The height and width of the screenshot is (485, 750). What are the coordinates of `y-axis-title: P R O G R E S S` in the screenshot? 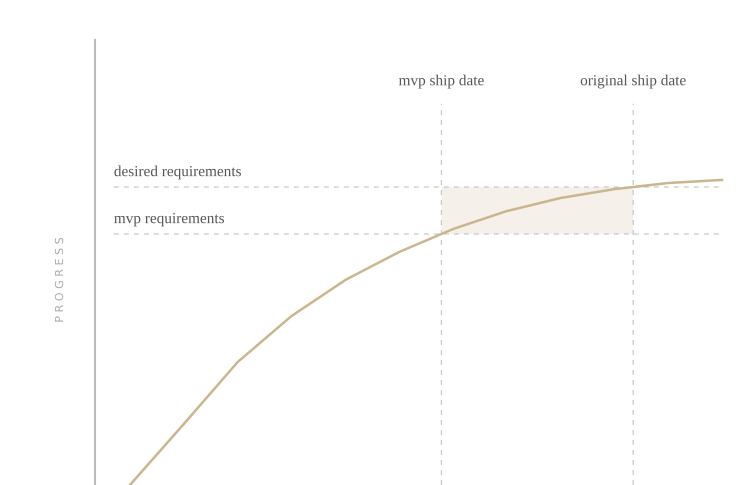 It's located at (59, 280).